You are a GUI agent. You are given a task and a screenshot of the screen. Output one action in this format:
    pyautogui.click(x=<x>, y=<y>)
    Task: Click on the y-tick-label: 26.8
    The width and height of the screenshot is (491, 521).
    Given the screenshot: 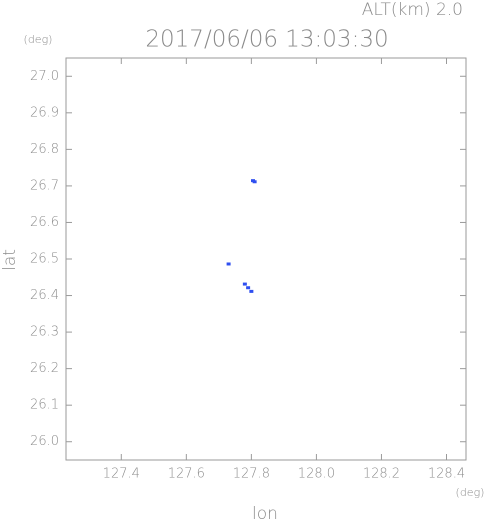 What is the action you would take?
    pyautogui.click(x=44, y=149)
    